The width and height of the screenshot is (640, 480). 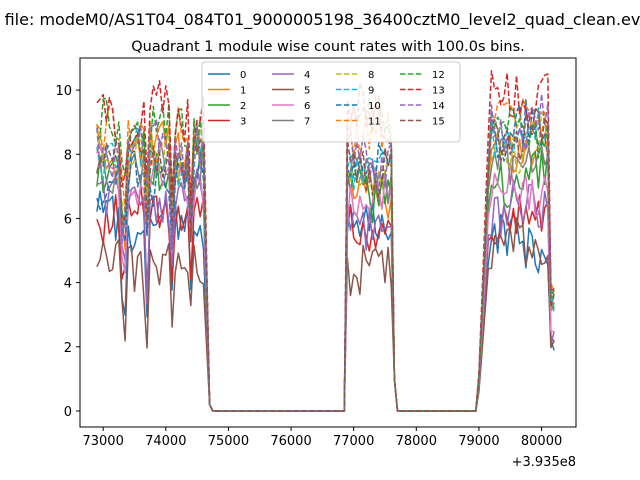 I want to click on legend-label-12: 12, so click(x=438, y=75).